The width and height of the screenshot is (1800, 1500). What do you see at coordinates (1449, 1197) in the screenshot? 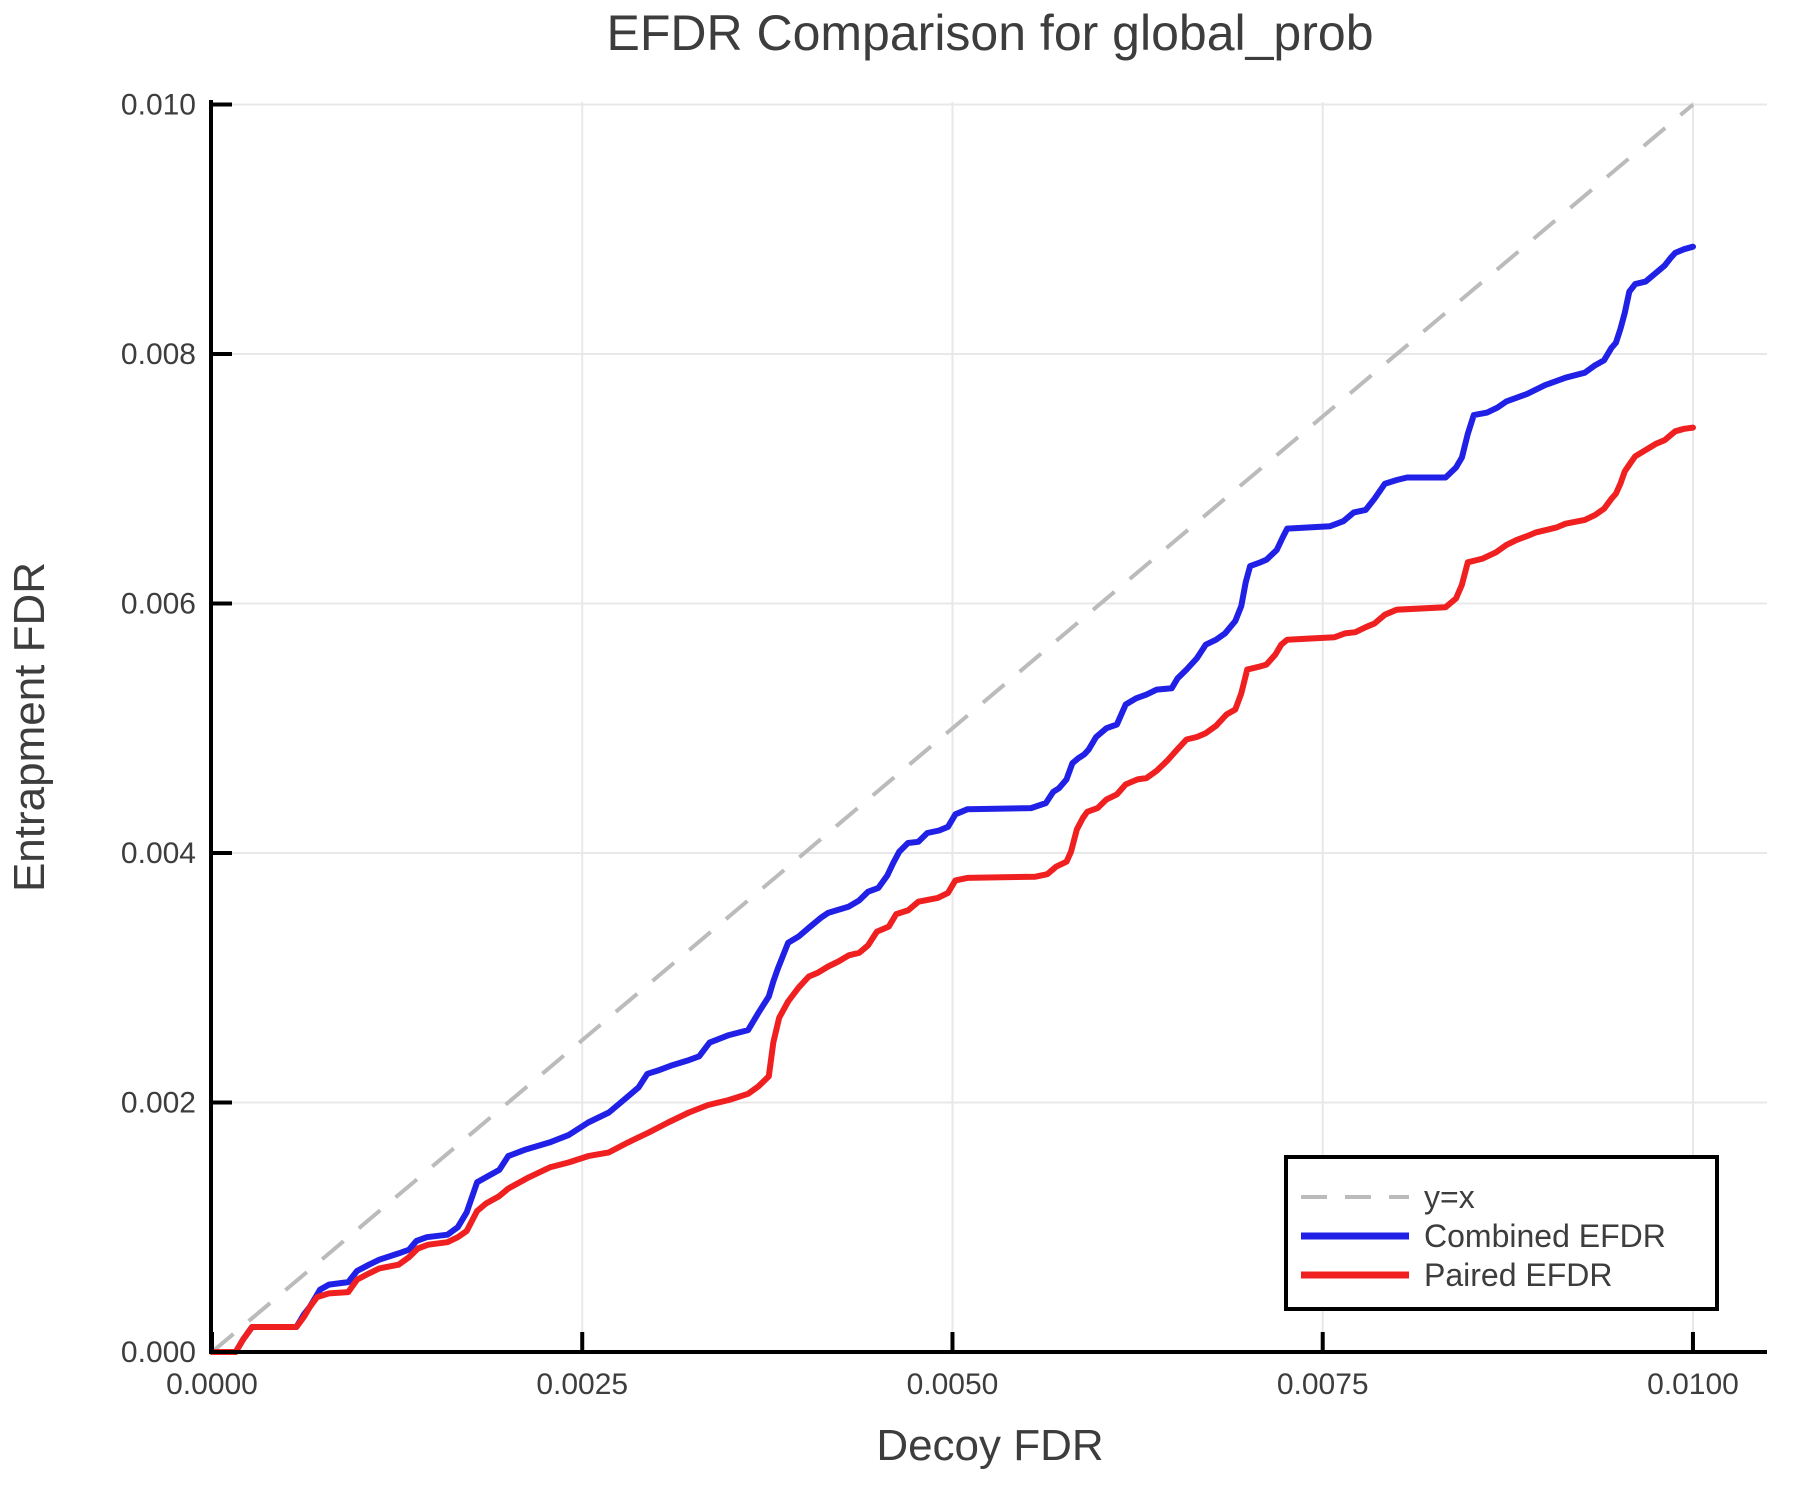
I see `legend-label-identity: y=x` at bounding box center [1449, 1197].